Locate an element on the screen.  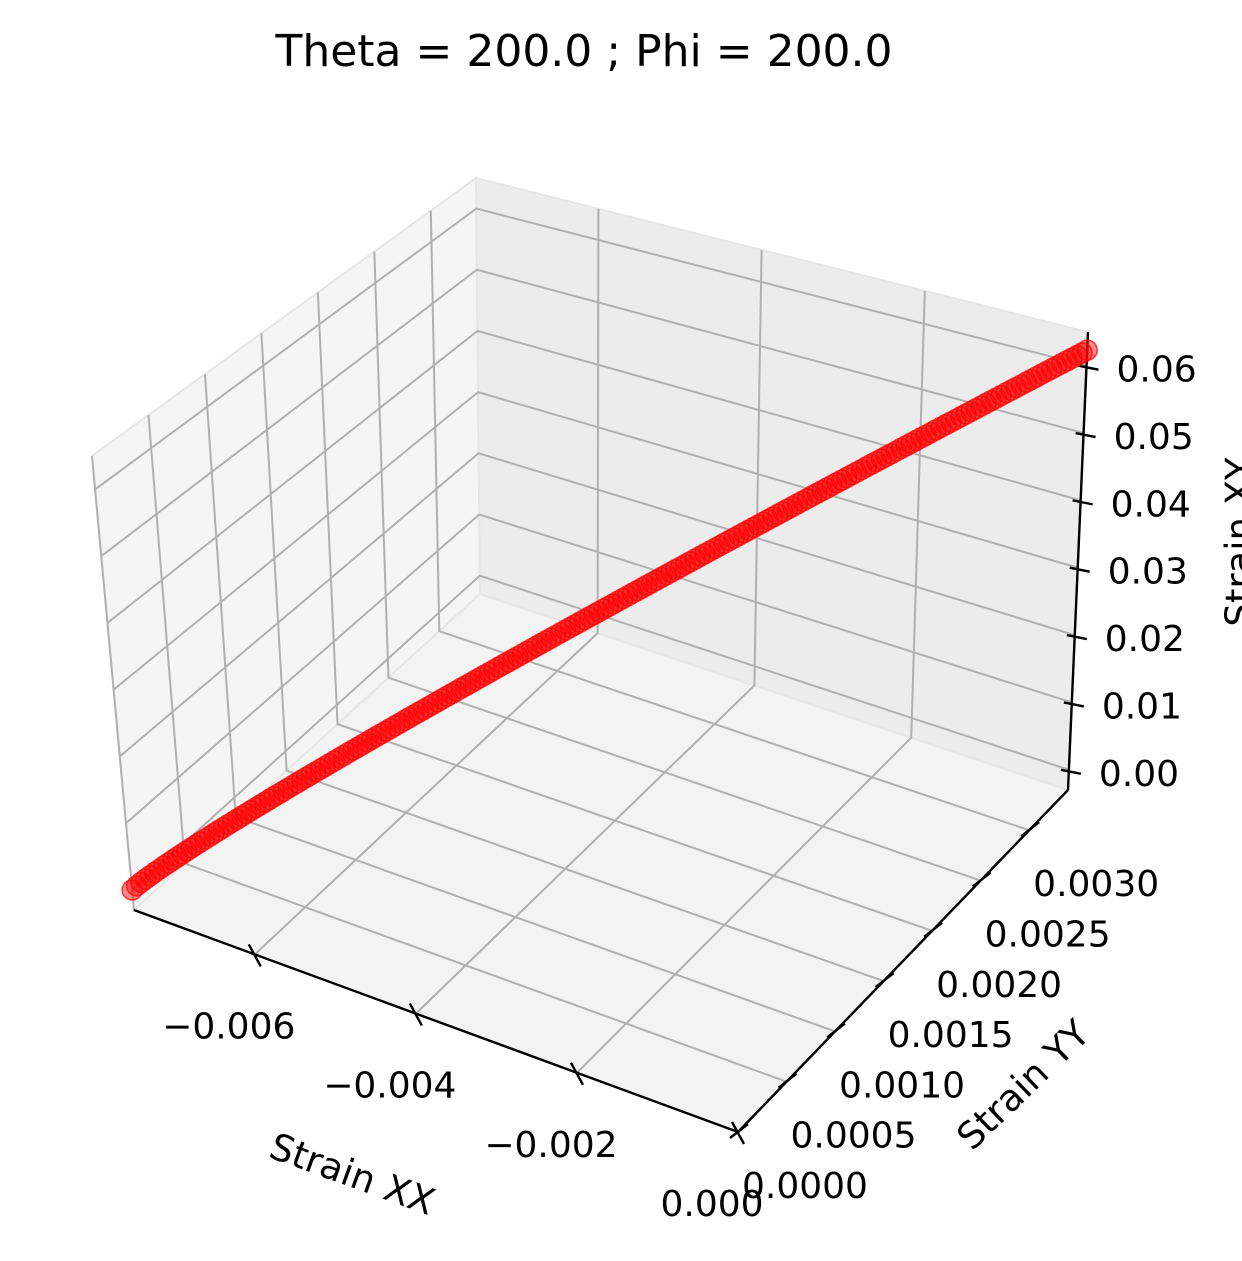
x-axis-label: Strain XX is located at coordinates (352, 1174).